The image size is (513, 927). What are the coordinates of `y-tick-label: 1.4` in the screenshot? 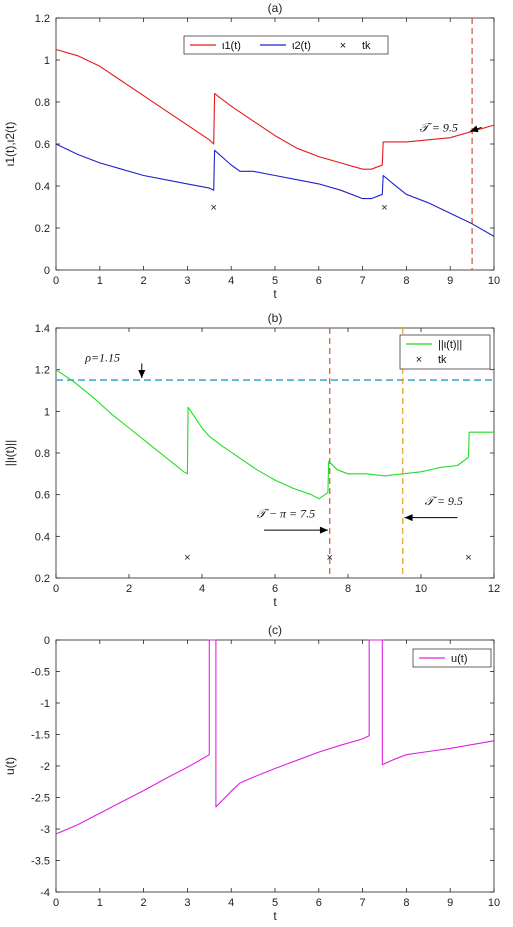 It's located at (42, 329).